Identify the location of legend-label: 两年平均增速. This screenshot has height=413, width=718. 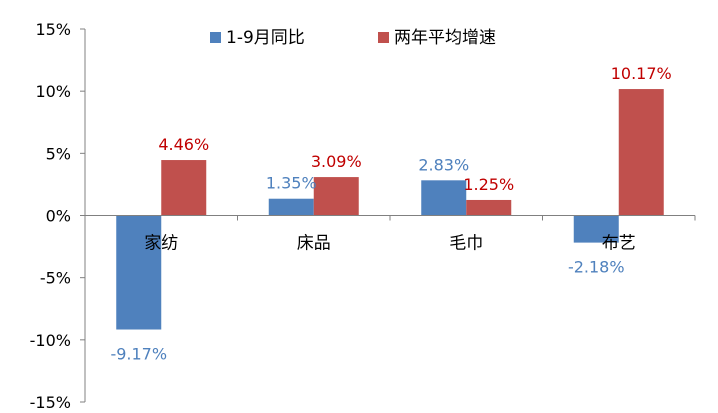
(445, 38).